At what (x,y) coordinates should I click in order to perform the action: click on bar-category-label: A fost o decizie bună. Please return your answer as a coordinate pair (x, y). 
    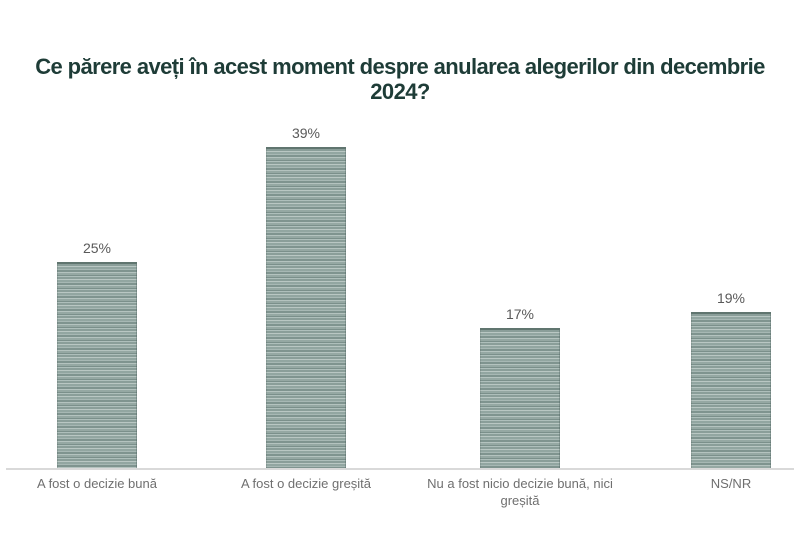
    Looking at the image, I should click on (97, 483).